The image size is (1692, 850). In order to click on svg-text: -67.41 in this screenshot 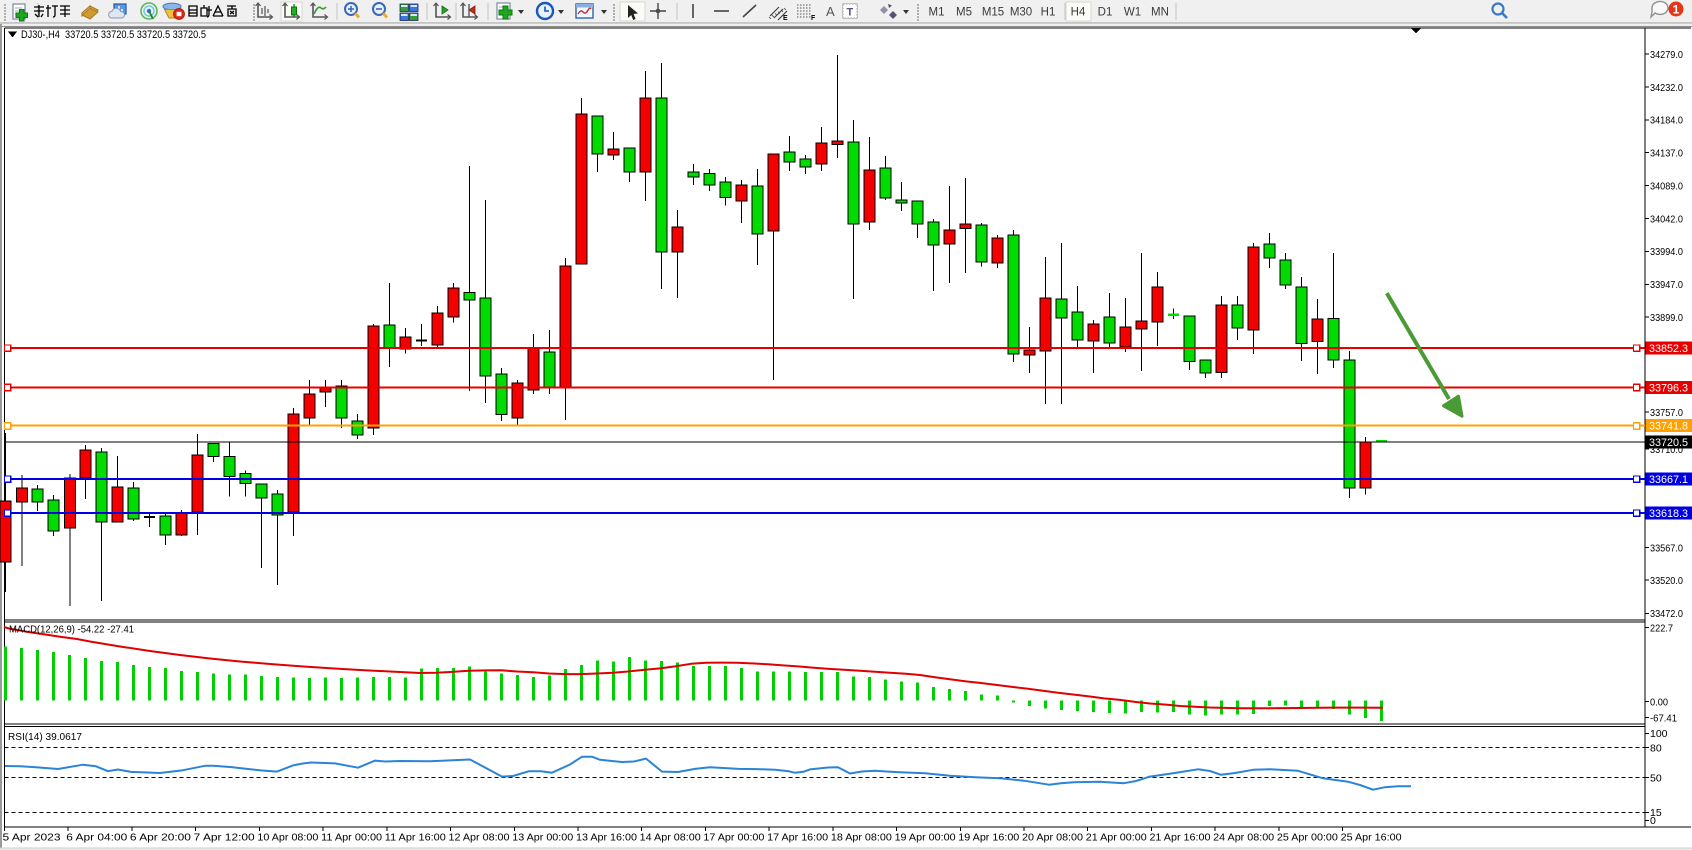, I will do `click(1663, 718)`.